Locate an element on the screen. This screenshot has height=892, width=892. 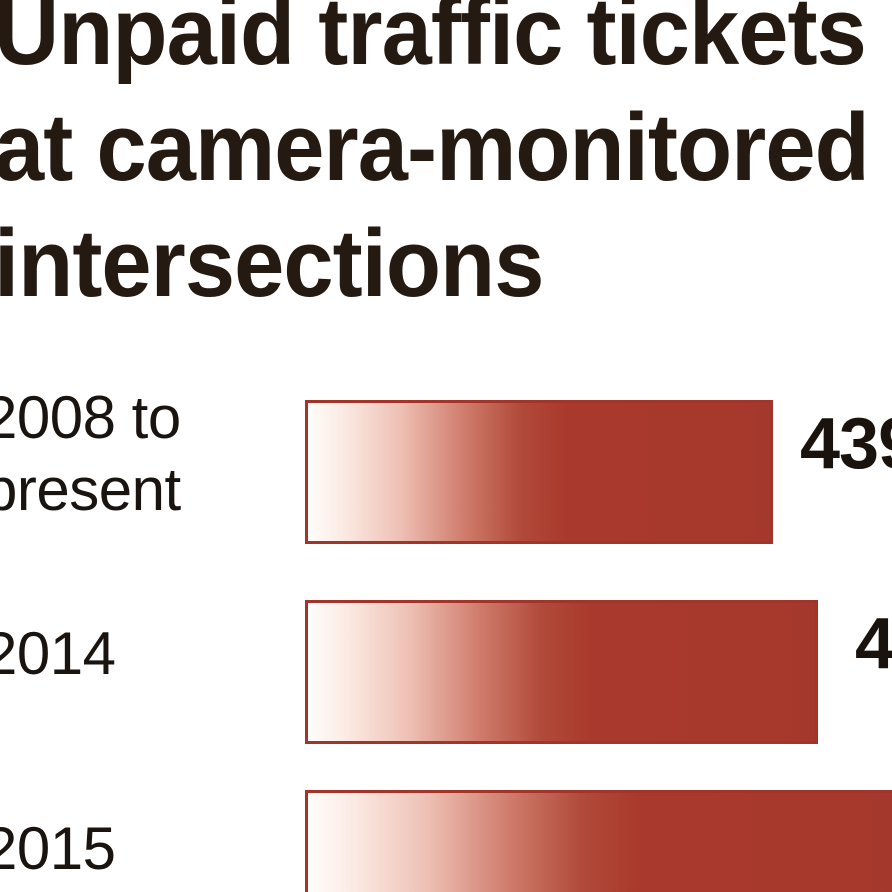
category-label-2014: 2014 is located at coordinates (142, 654).